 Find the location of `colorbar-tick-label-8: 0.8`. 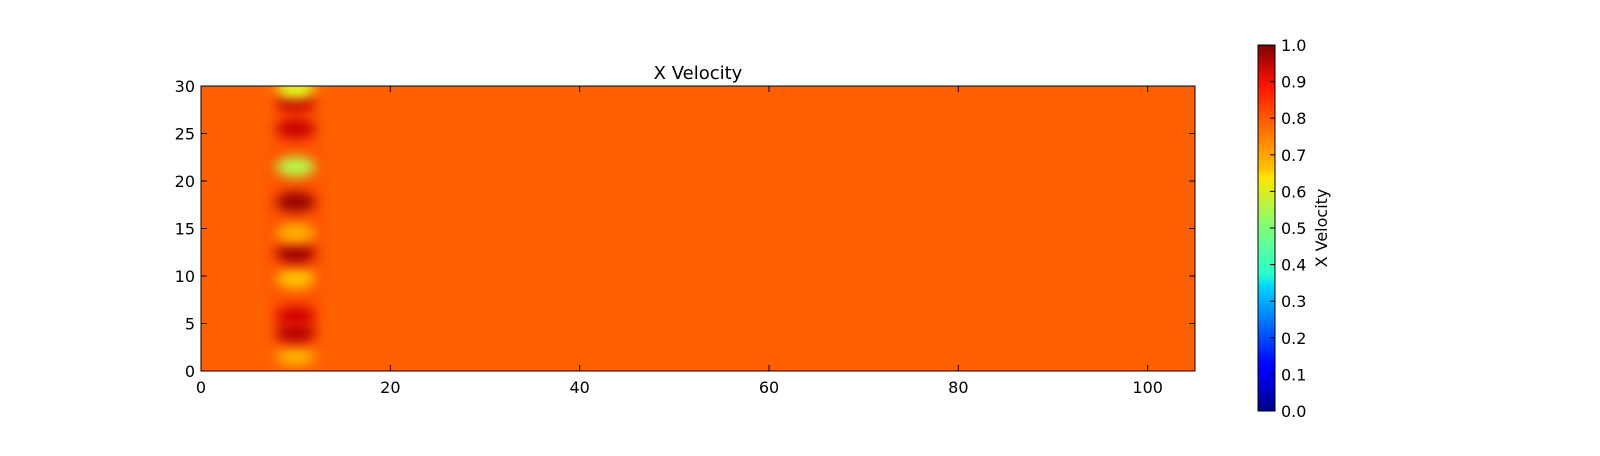

colorbar-tick-label-8: 0.8 is located at coordinates (1293, 118).